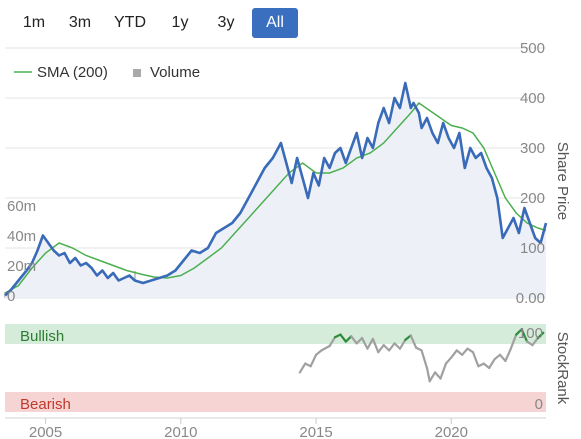  Describe the element at coordinates (80, 23) in the screenshot. I see `range-button-3m: 3m` at that location.